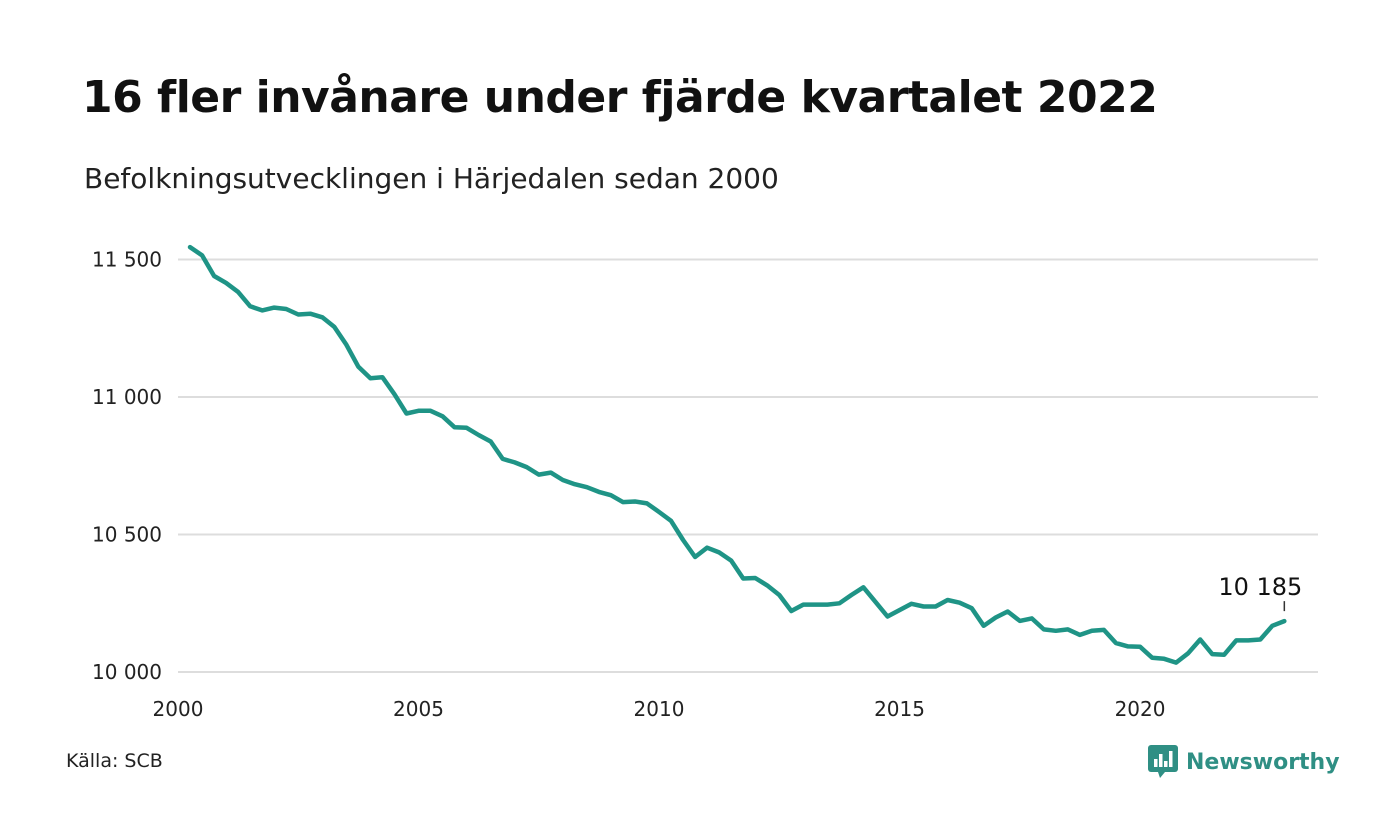 Image resolution: width=1400 pixels, height=840 pixels. What do you see at coordinates (418, 709) in the screenshot?
I see `x-tick-label: 2005` at bounding box center [418, 709].